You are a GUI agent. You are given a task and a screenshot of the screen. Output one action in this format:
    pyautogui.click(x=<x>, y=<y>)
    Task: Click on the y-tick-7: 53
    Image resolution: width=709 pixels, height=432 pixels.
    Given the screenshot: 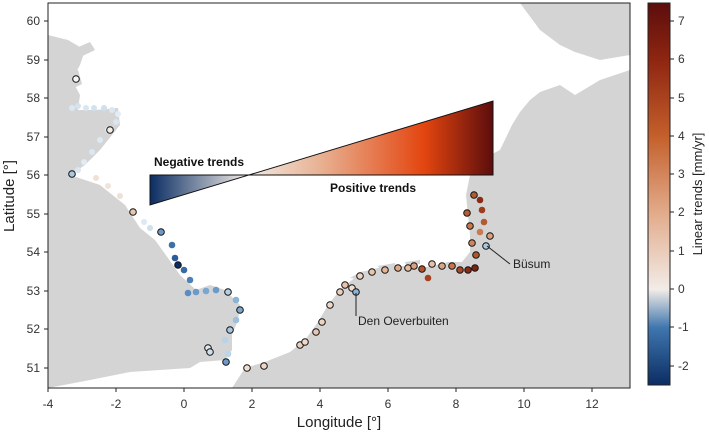 What is the action you would take?
    pyautogui.click(x=37, y=291)
    